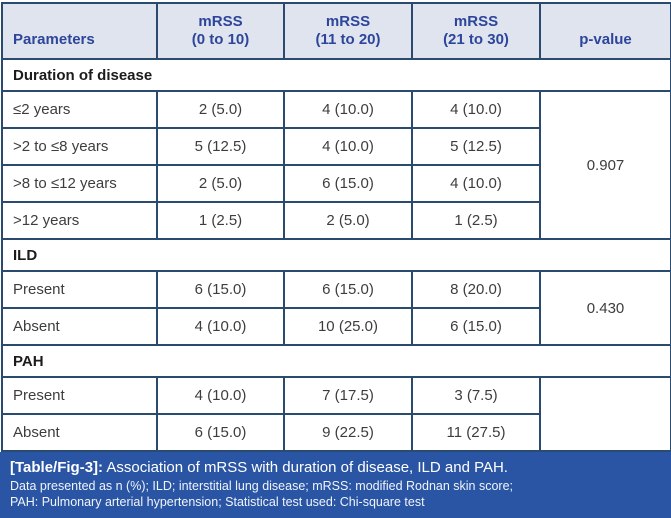 This screenshot has height=518, width=671. I want to click on value-cell: 8 (20.0), so click(476, 289).